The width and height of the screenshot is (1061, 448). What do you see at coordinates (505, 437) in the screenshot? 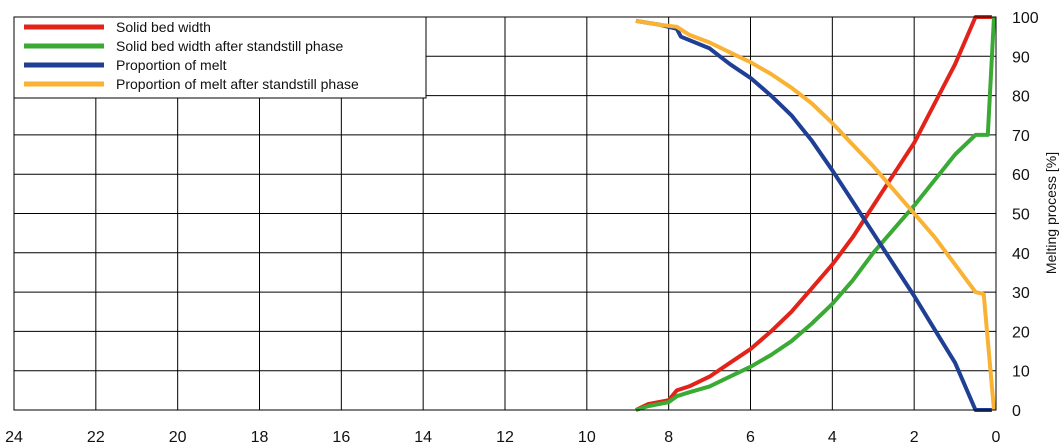
I see `x-tick-label: 12` at bounding box center [505, 437].